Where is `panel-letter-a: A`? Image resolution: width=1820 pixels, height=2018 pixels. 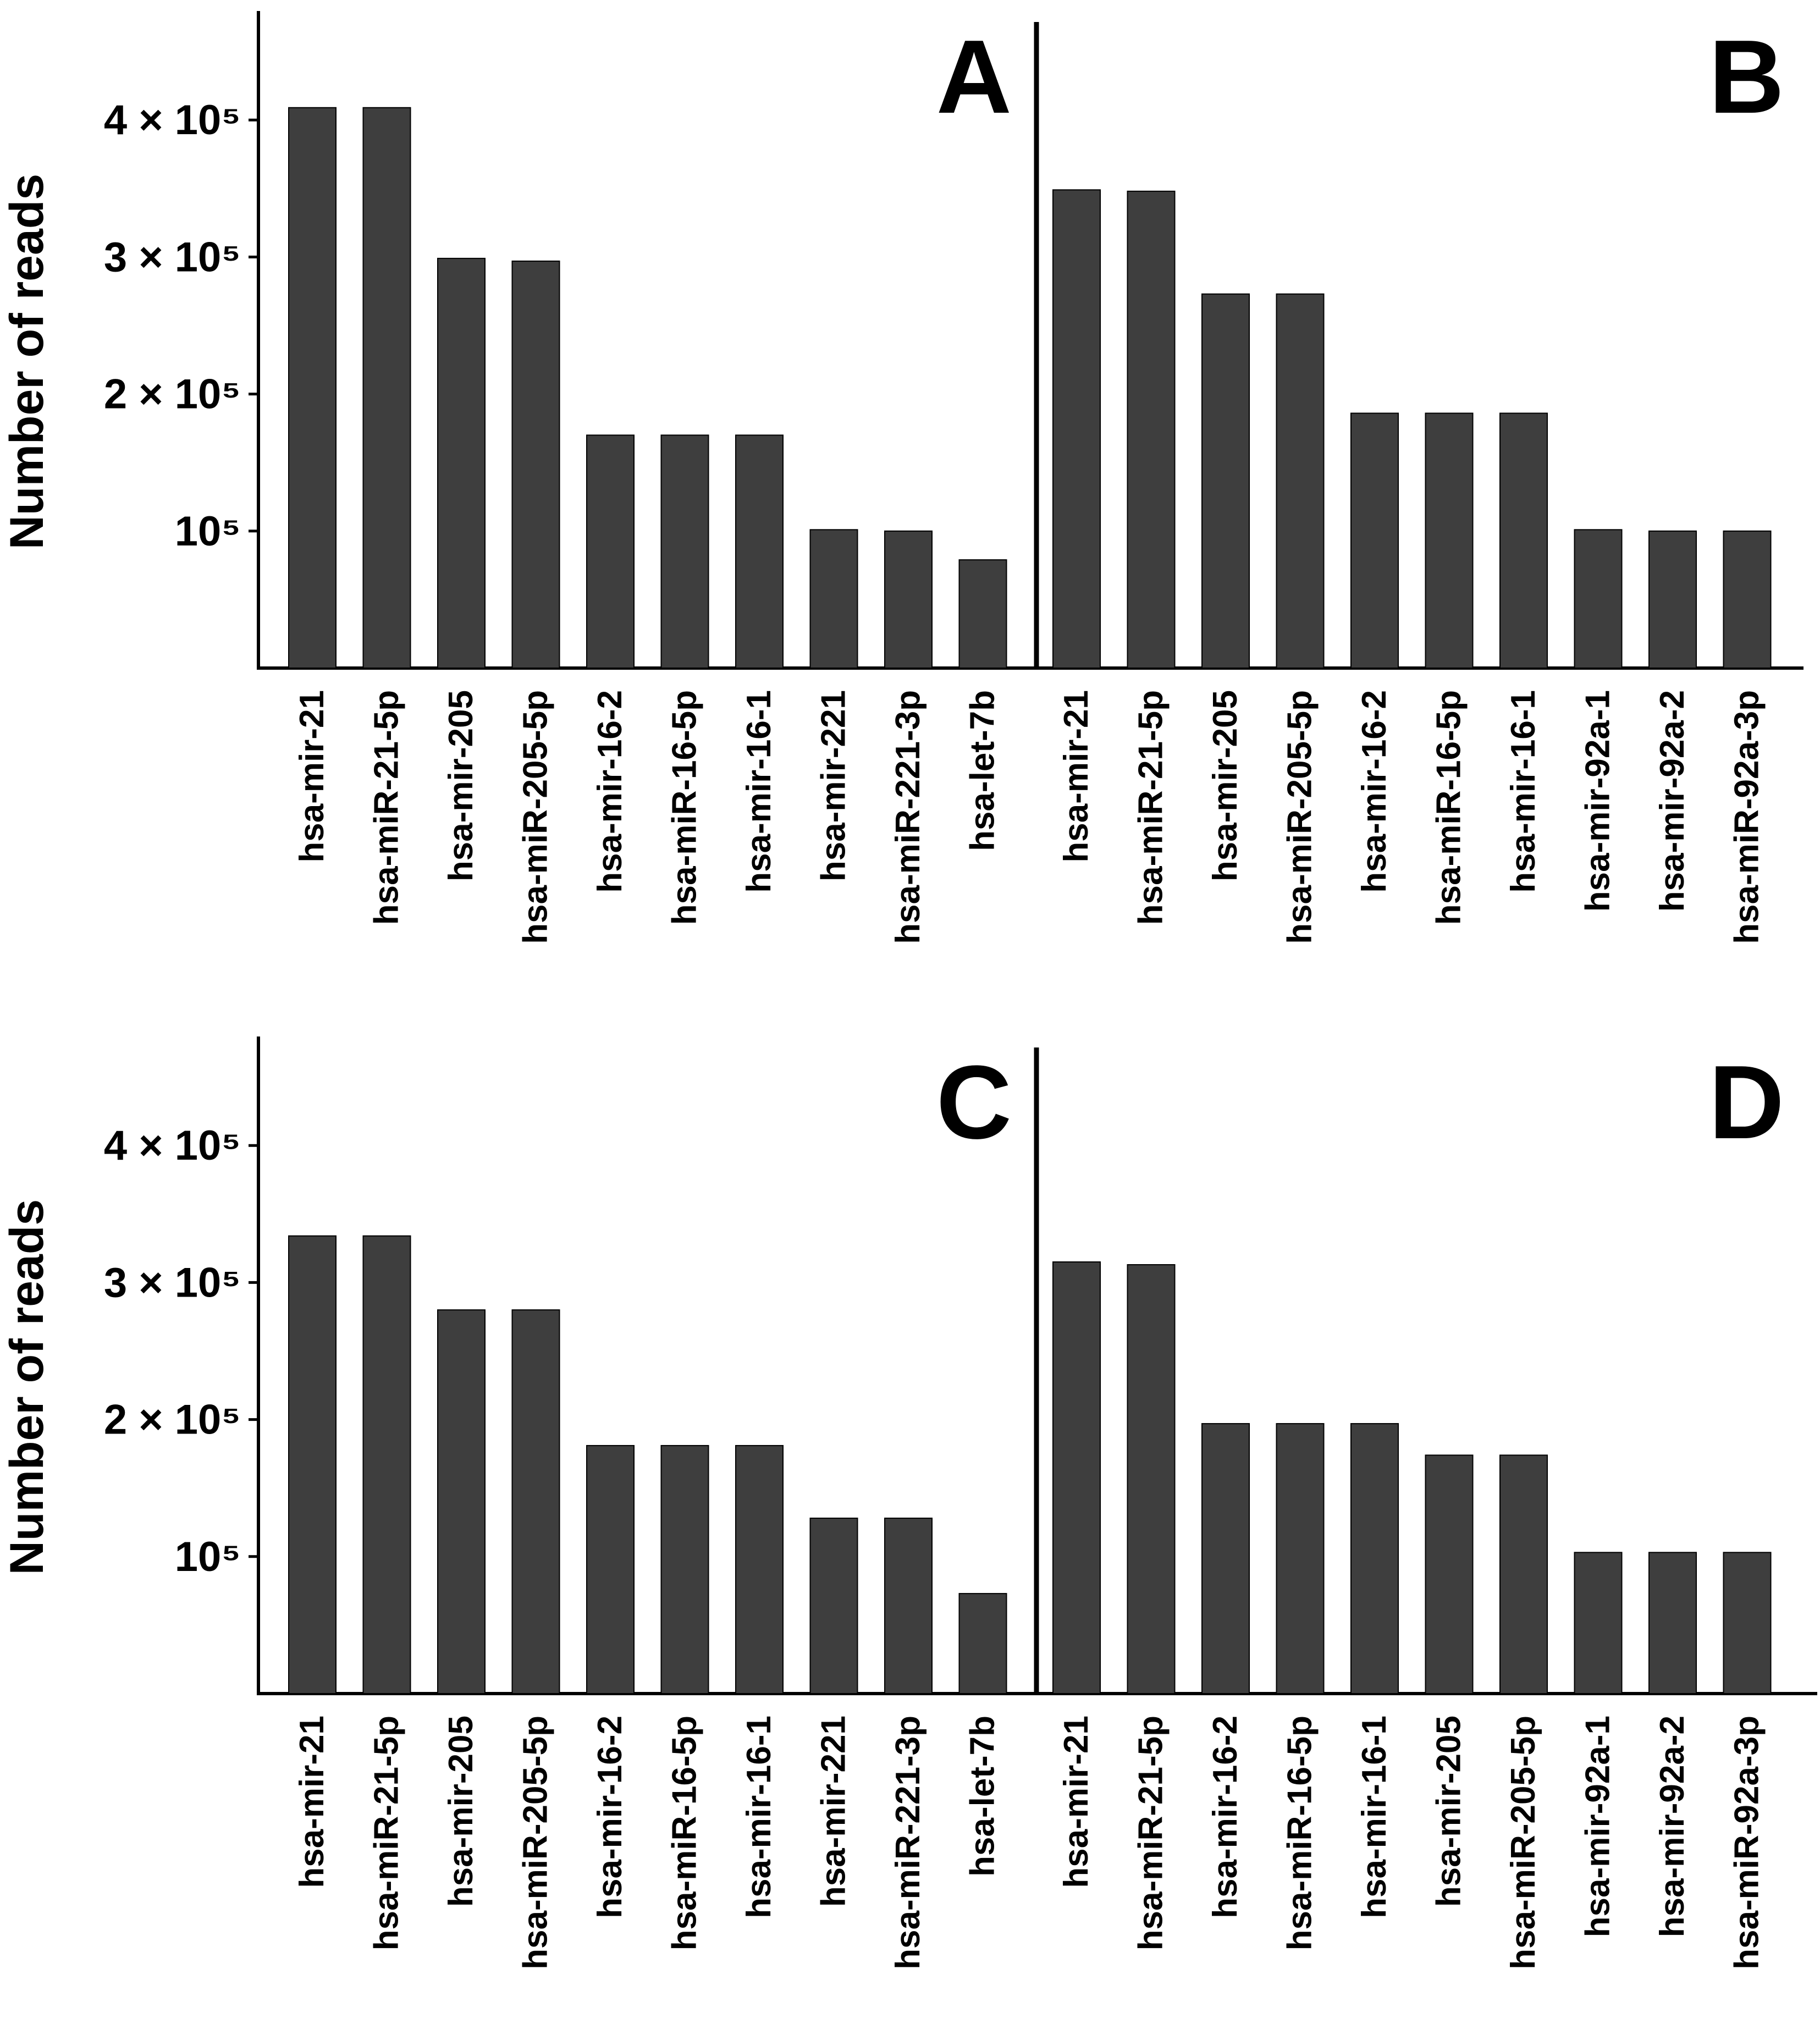 panel-letter-a: A is located at coordinates (974, 77).